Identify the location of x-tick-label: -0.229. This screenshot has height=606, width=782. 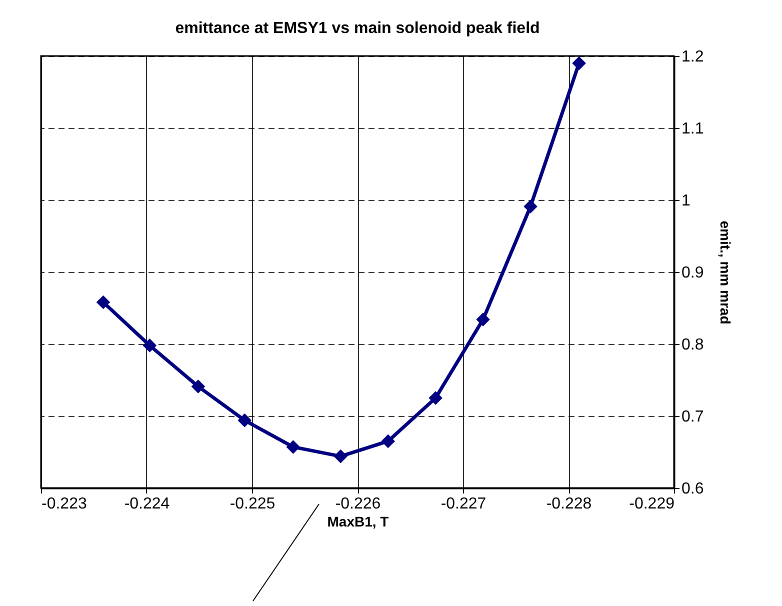
(652, 504).